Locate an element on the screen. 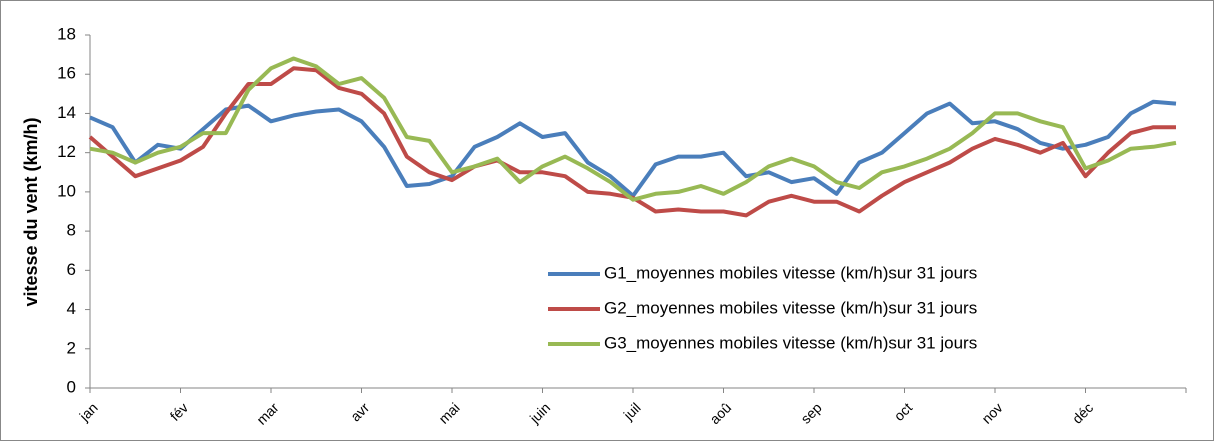 The width and height of the screenshot is (1214, 441). y-tick-label: 16 is located at coordinates (66, 73).